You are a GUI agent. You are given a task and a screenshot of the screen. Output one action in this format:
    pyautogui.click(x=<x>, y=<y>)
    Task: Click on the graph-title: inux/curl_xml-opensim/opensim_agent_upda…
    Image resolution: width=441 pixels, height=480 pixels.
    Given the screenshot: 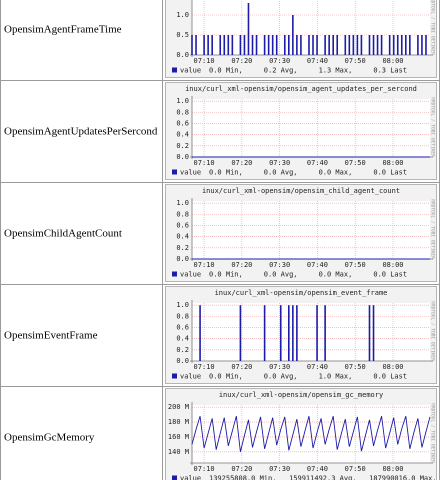 What is the action you would take?
    pyautogui.click(x=301, y=89)
    